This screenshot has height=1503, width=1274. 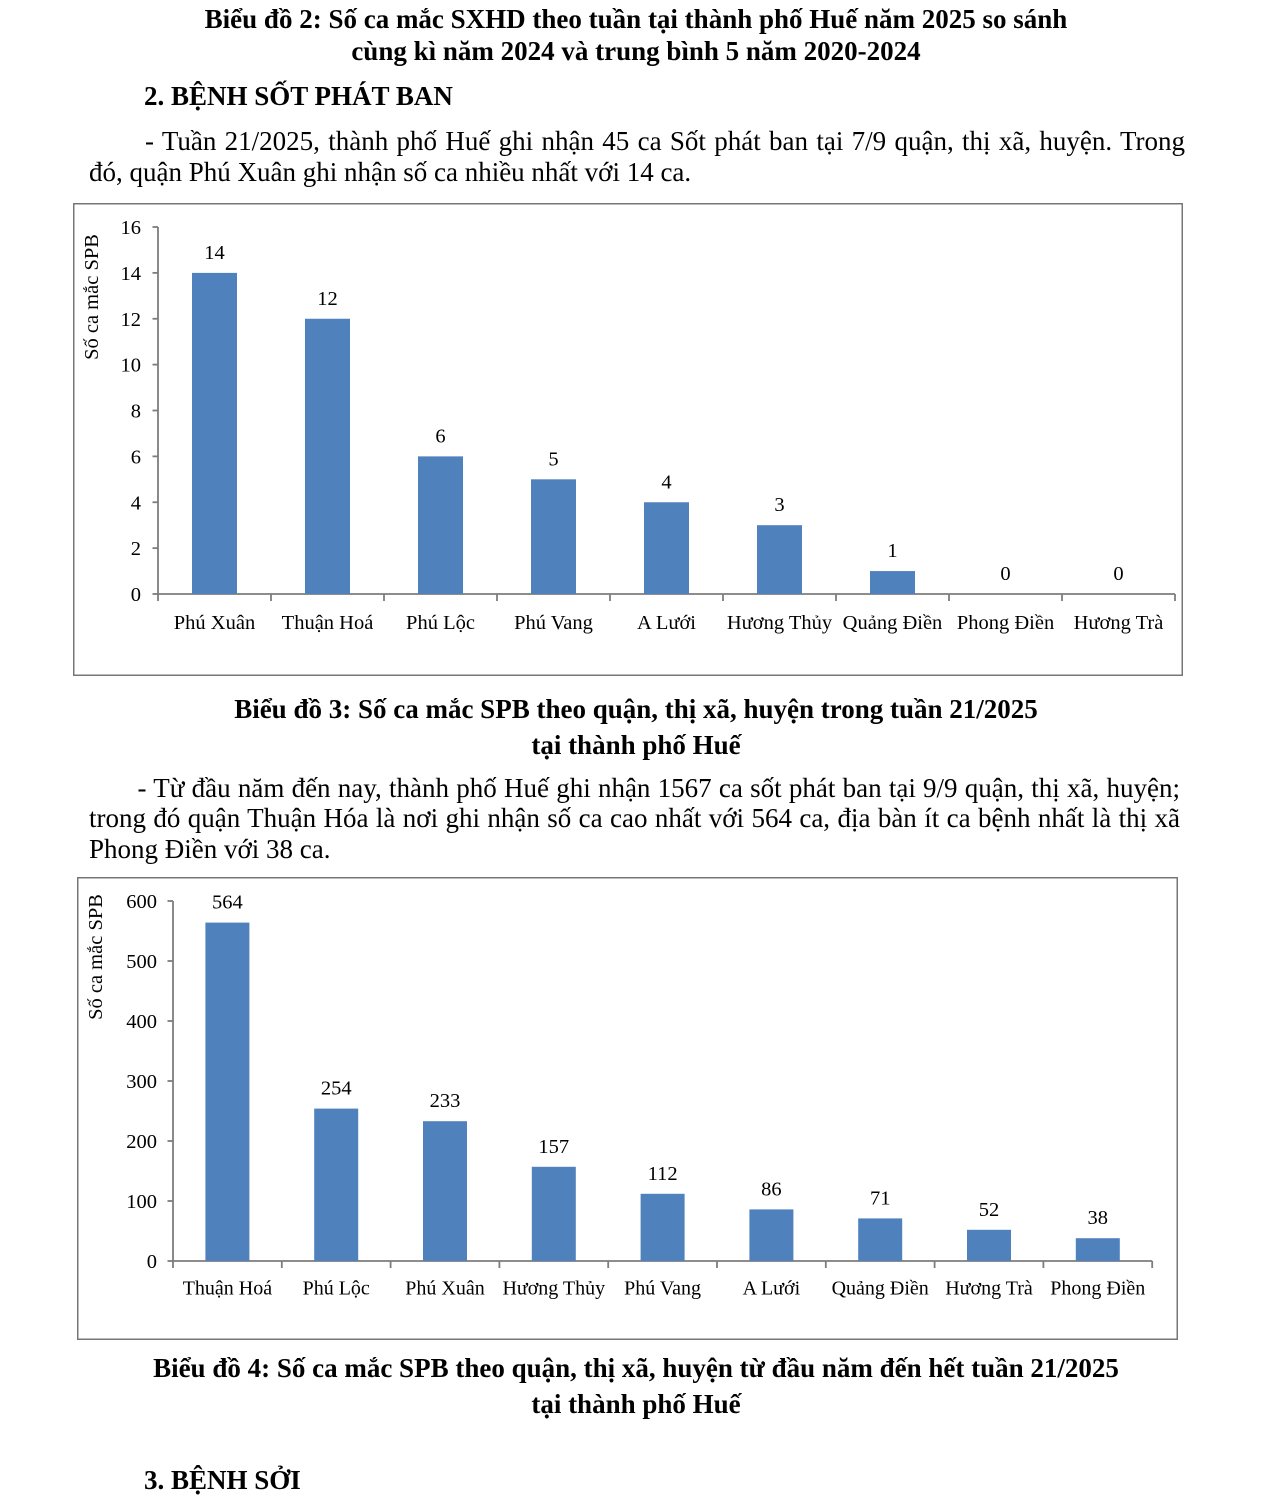 I want to click on svg-text: 254, so click(x=336, y=1089).